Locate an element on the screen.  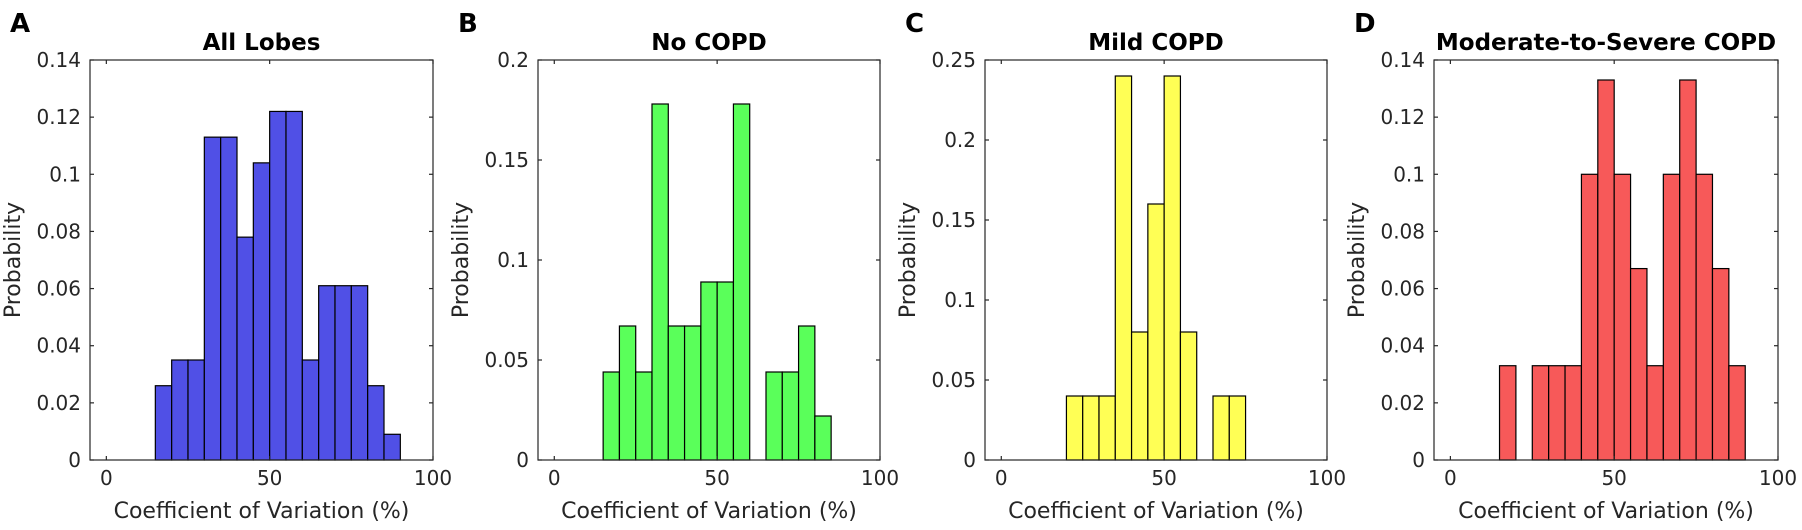
panel-label: B is located at coordinates (468, 24).